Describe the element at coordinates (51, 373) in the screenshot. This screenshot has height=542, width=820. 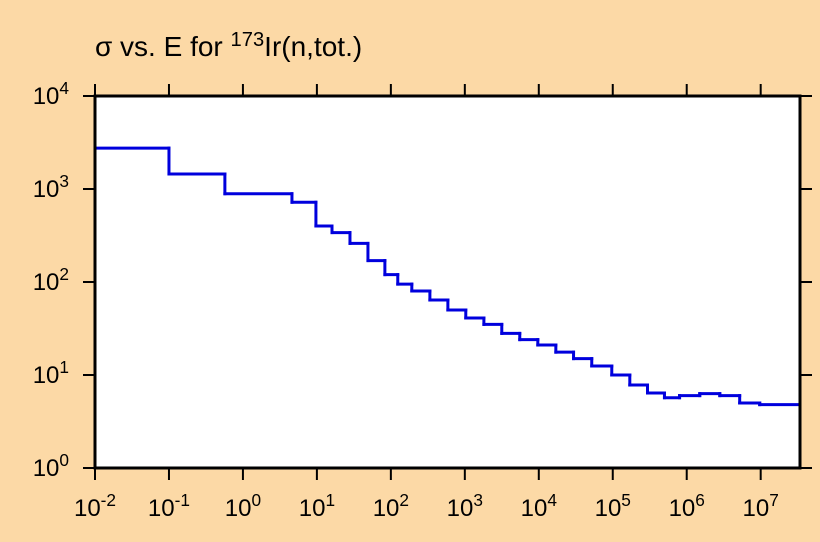
I see `y-tick-label: 10¹` at that location.